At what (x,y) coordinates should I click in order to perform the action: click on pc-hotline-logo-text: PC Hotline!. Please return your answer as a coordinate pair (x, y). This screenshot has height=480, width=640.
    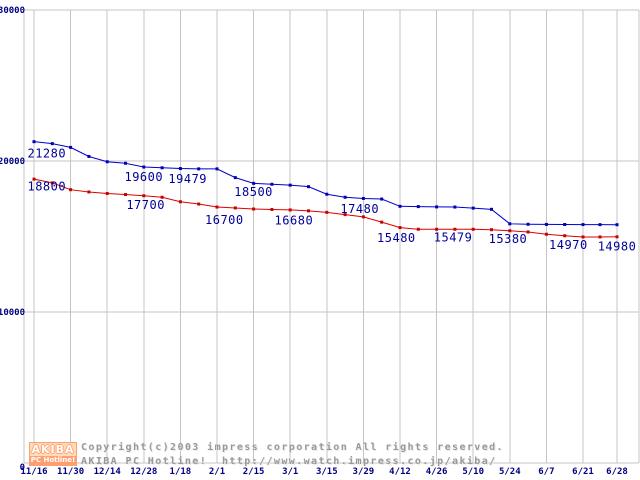
    Looking at the image, I should click on (53, 460).